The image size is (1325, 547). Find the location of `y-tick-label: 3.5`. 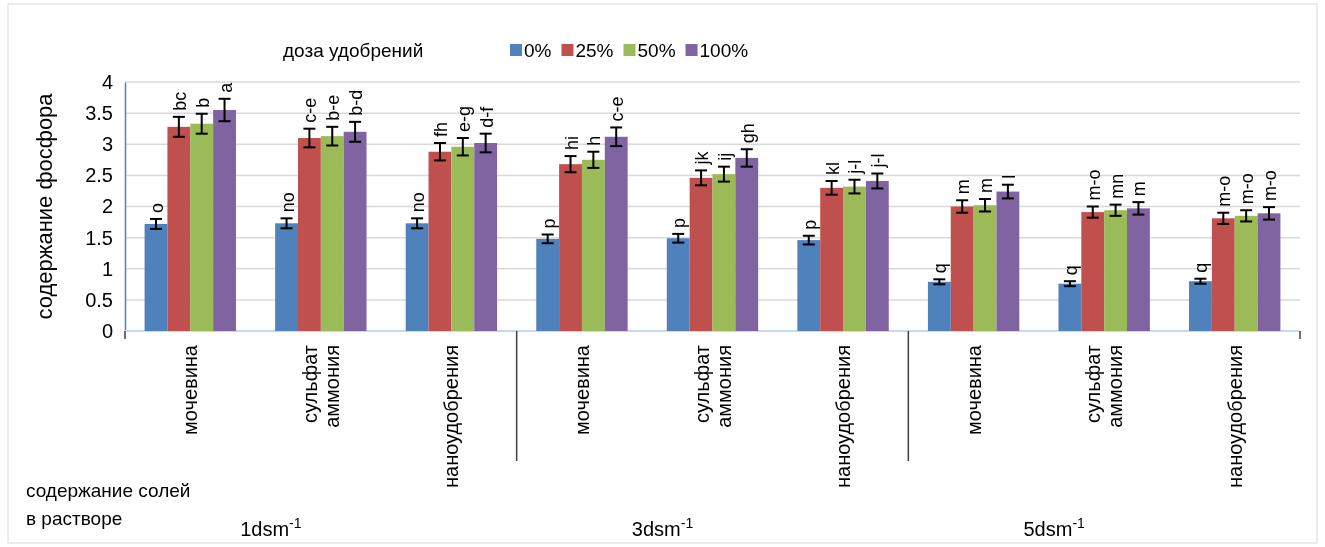

y-tick-label: 3.5 is located at coordinates (99, 113).